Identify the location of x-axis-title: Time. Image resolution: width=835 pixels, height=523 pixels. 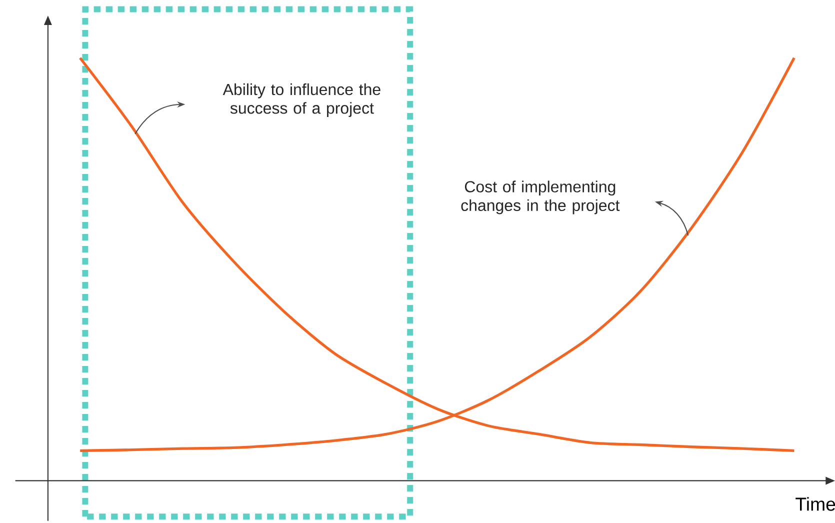
(815, 504).